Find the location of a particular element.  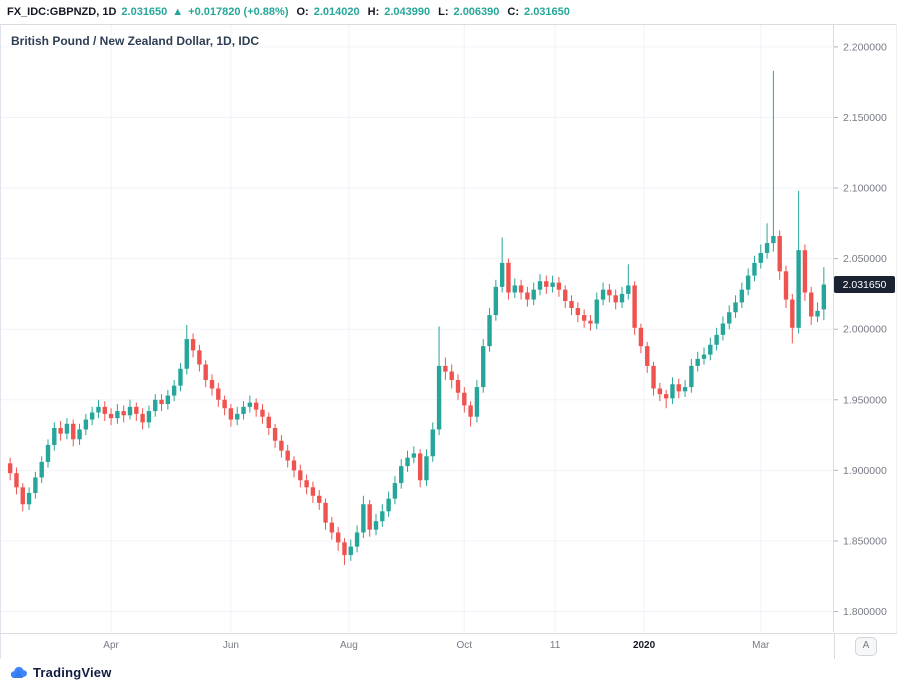

open-value: 2.014020 is located at coordinates (336, 12).